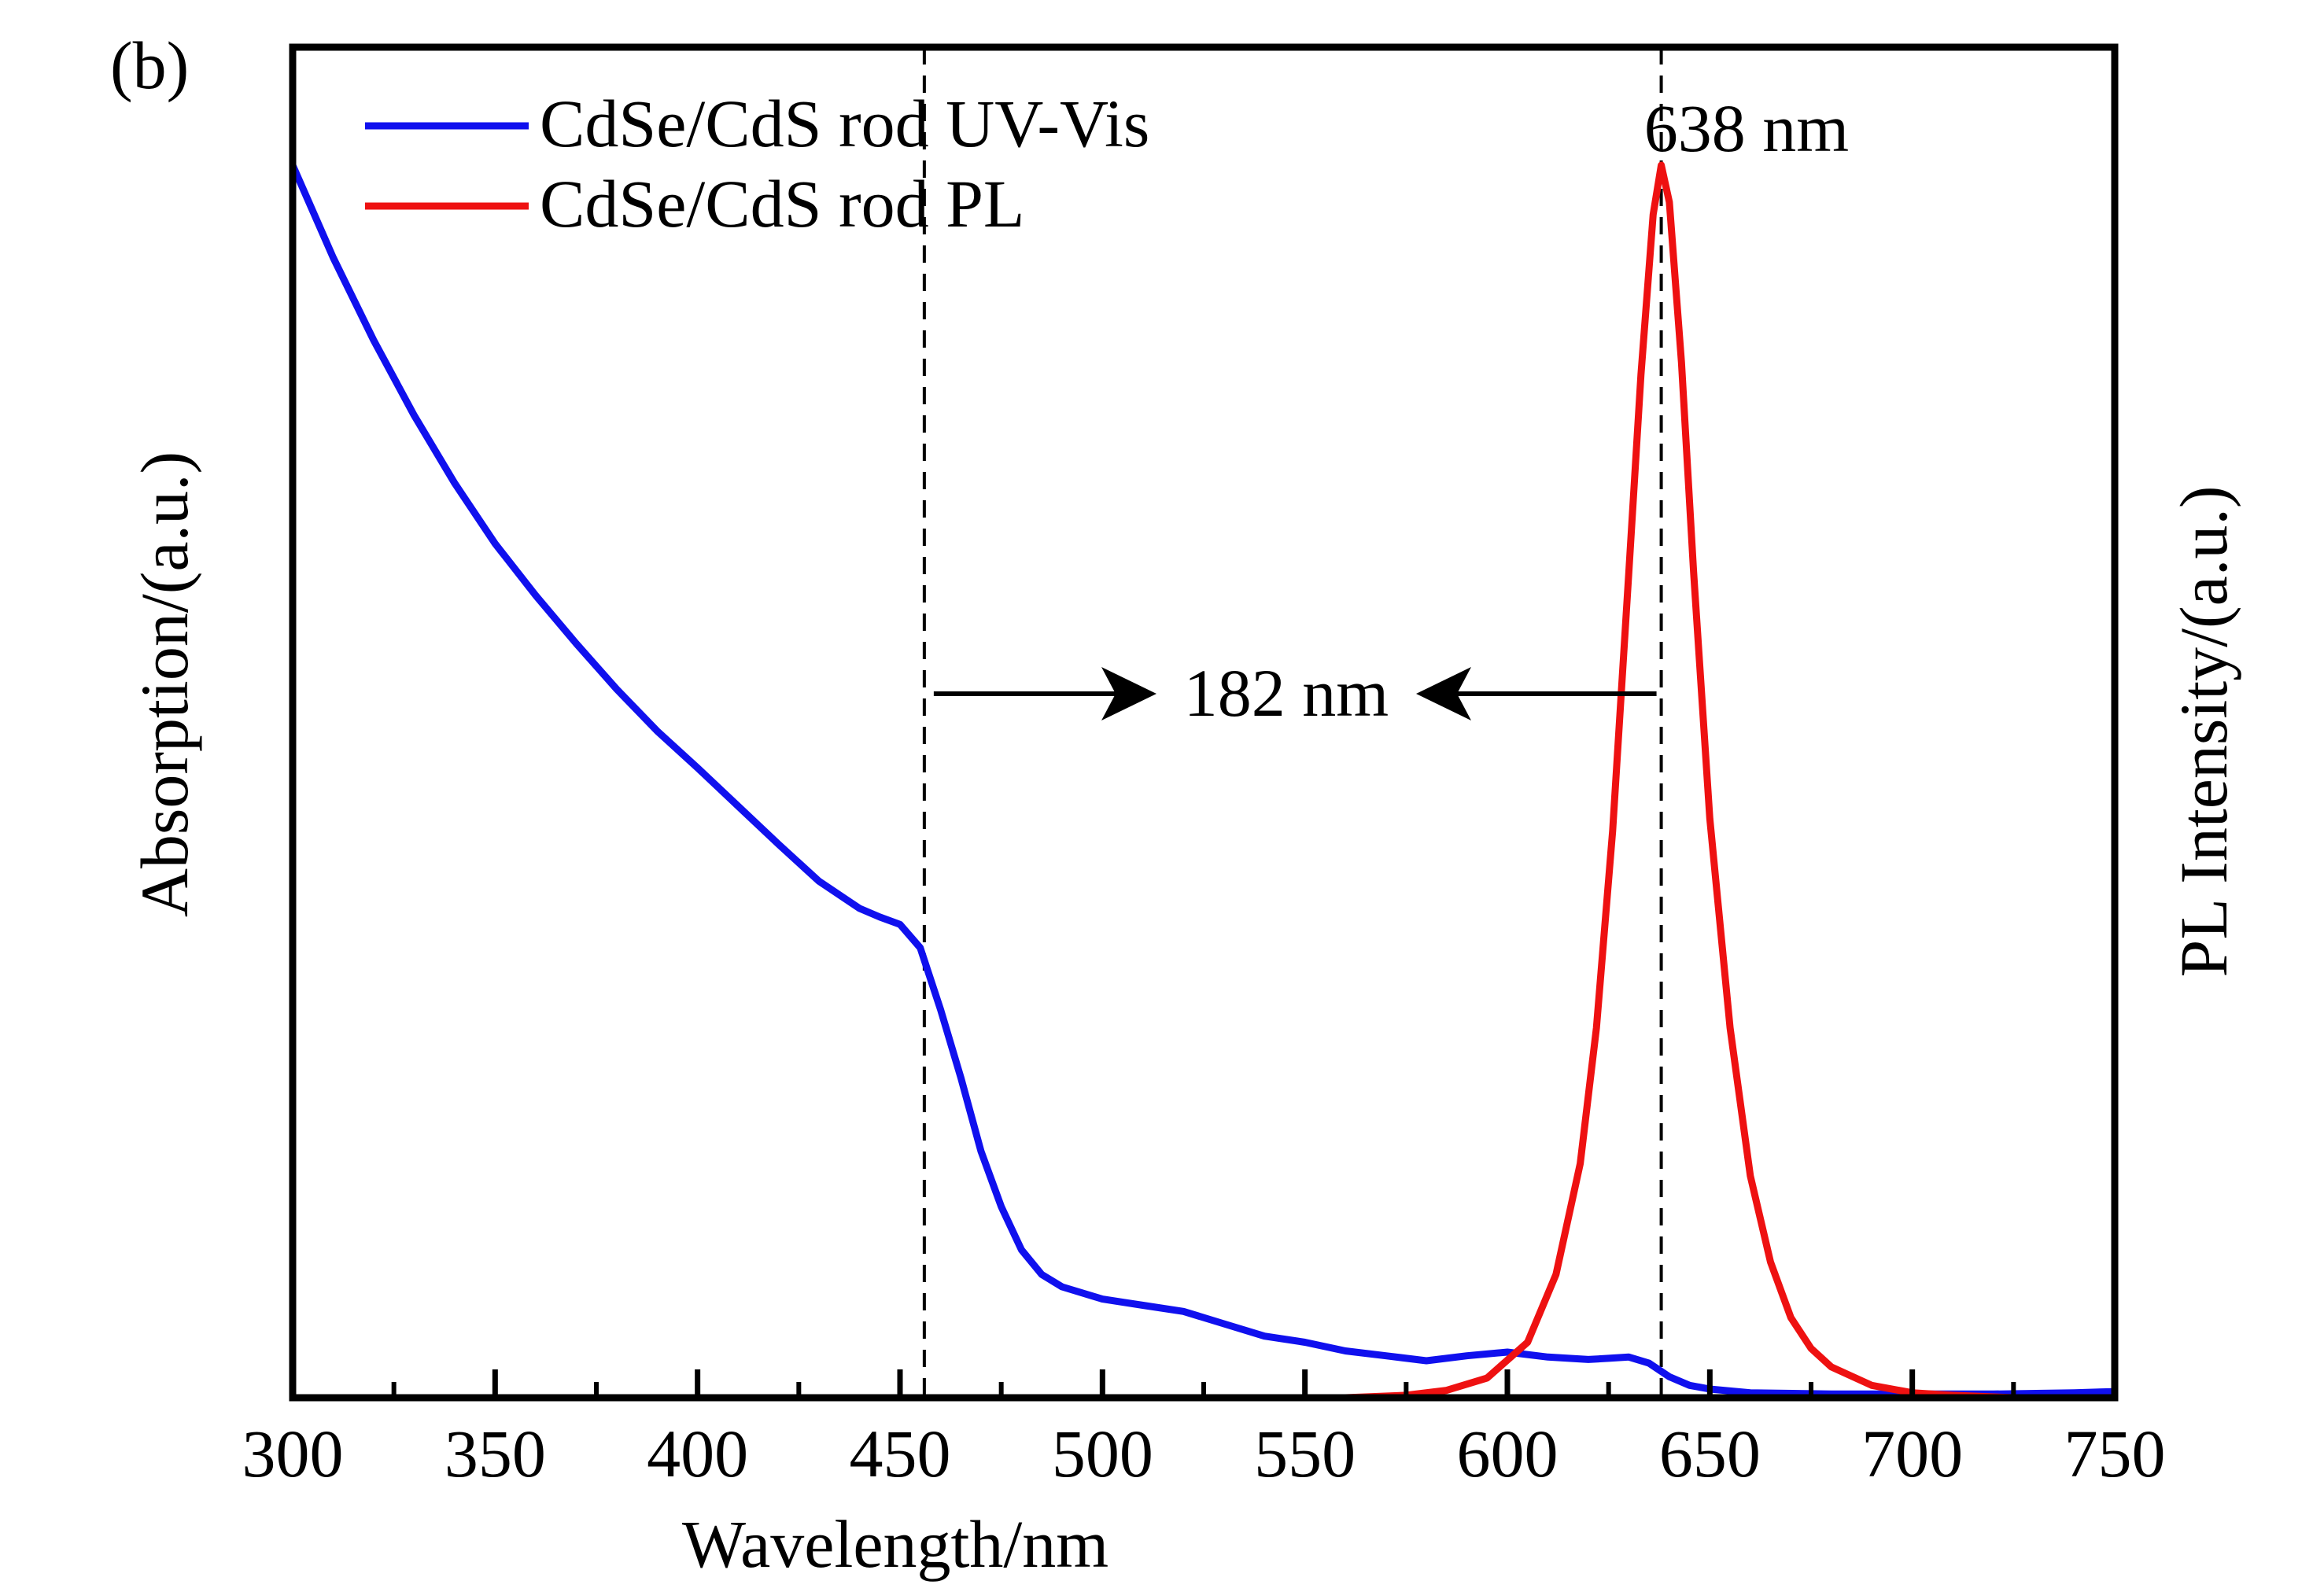 The image size is (2324, 1592). Describe the element at coordinates (782, 203) in the screenshot. I see `legend-label: CdSe/CdS rod PL` at that location.